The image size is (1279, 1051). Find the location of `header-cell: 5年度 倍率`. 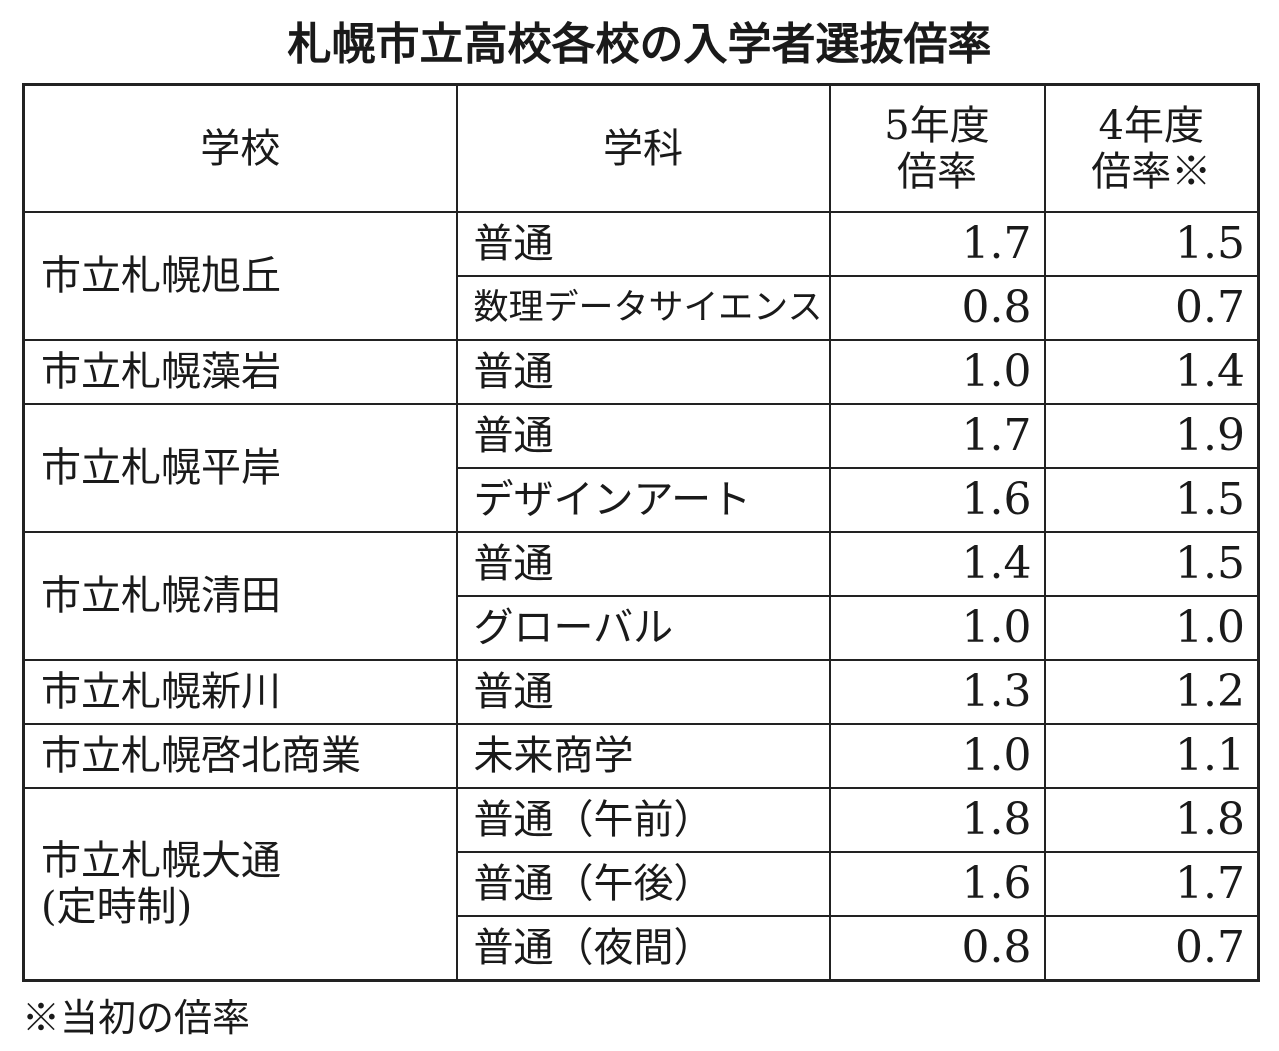

header-cell: 5年度 倍率 is located at coordinates (937, 148).